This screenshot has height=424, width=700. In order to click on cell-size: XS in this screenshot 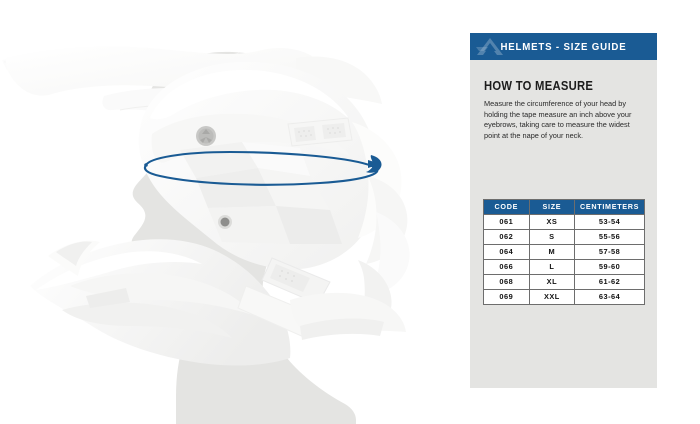, I will do `click(552, 222)`.